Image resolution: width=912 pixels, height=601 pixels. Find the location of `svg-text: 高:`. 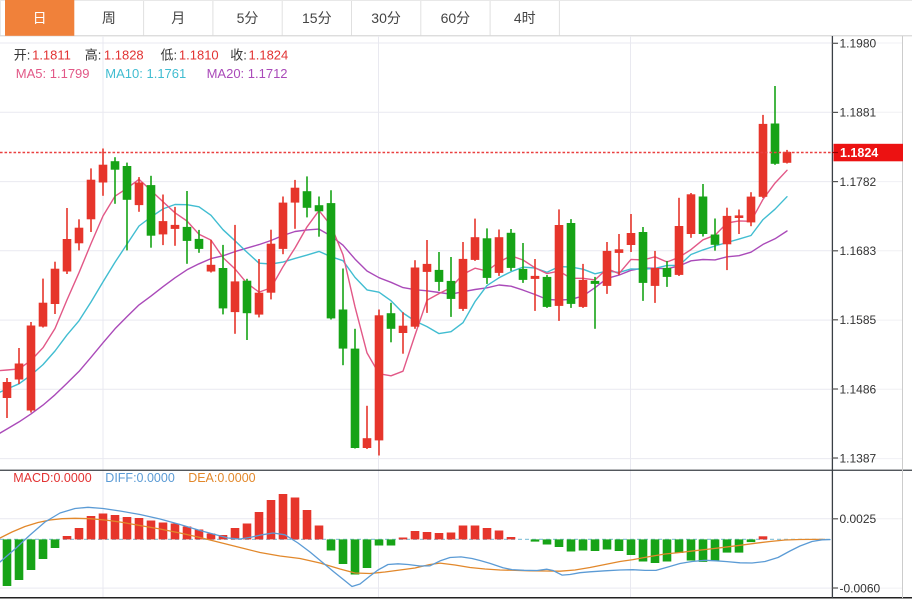

svg-text: 高: is located at coordinates (93, 55).